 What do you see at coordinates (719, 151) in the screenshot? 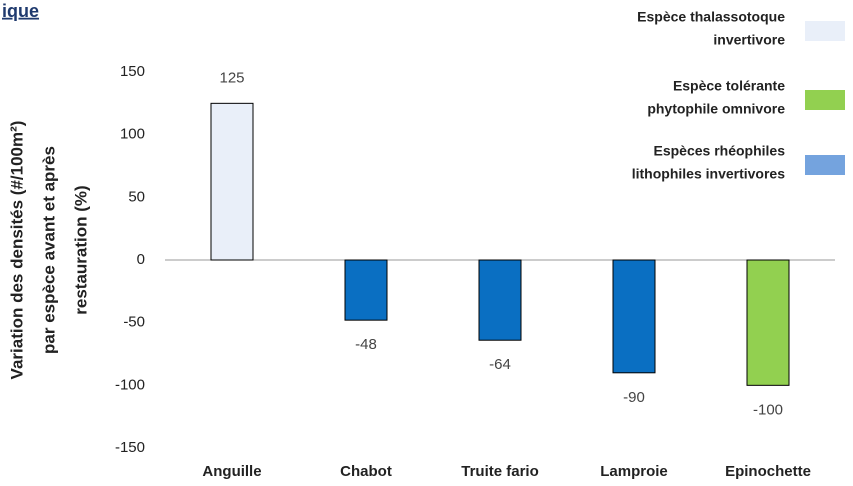
I see `legend-label: Espèces rhéophiles` at bounding box center [719, 151].